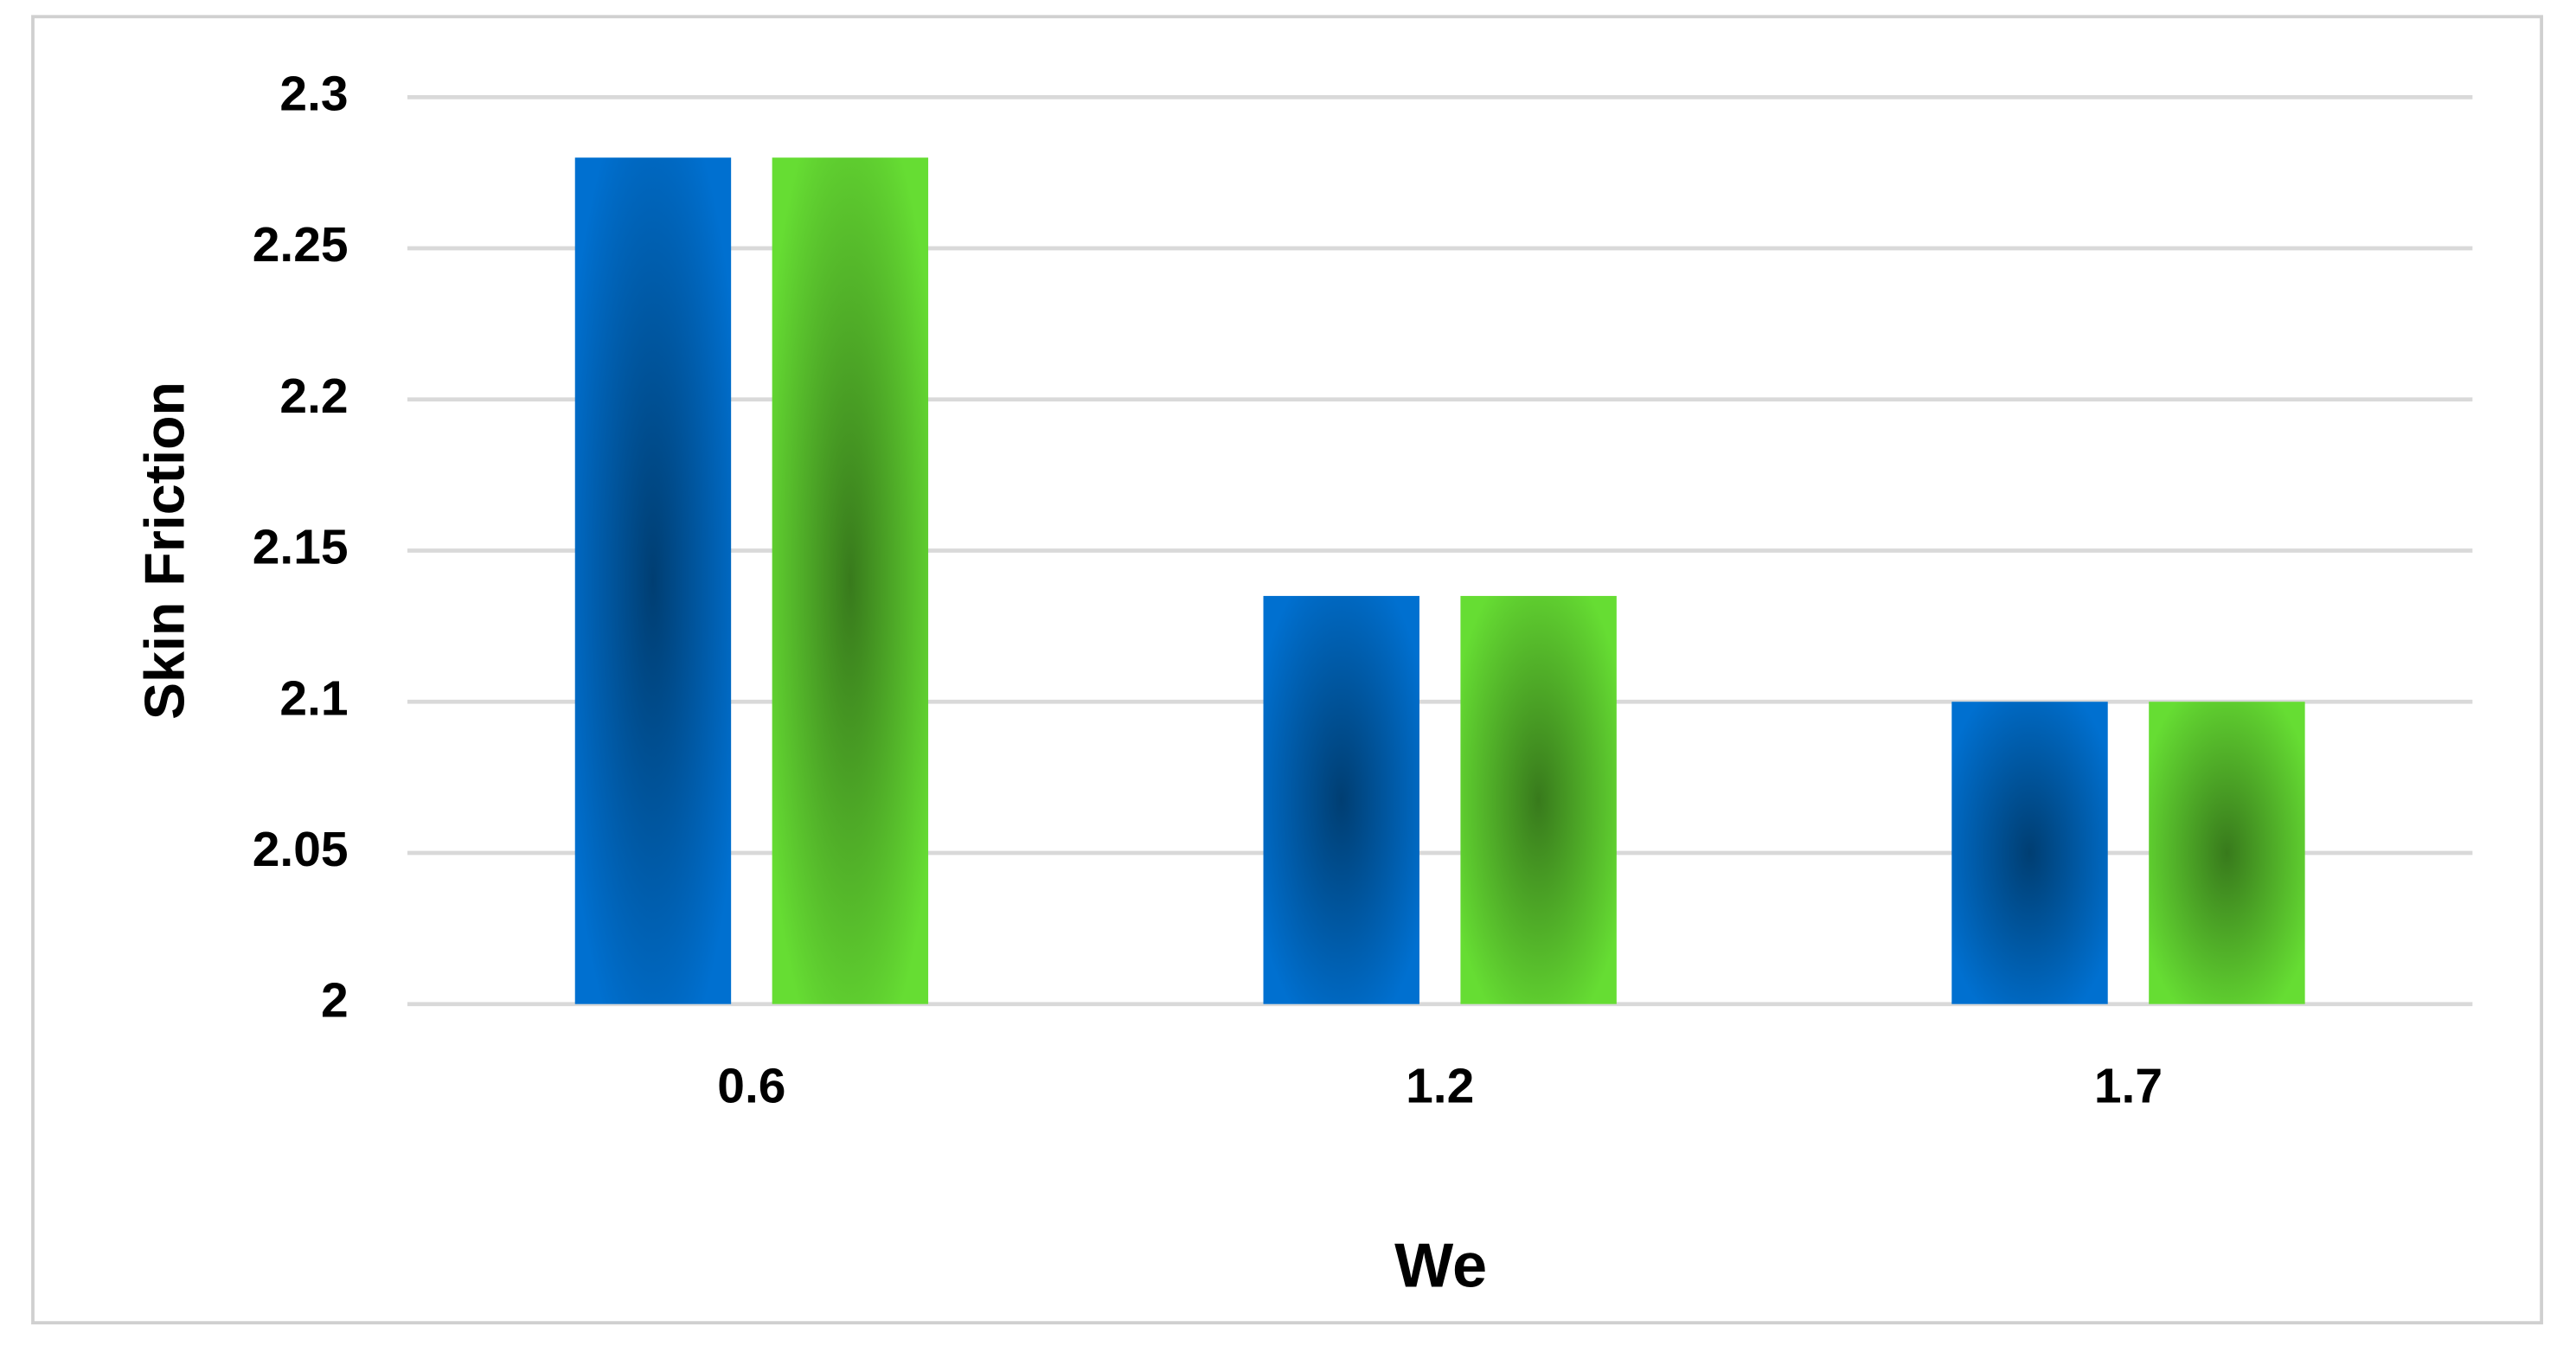  I want to click on x-tick-label: 1.7, so click(2128, 1086).